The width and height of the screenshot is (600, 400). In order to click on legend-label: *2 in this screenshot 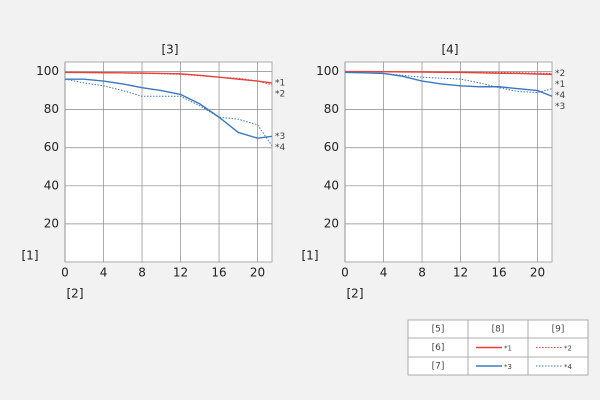, I will do `click(568, 349)`.